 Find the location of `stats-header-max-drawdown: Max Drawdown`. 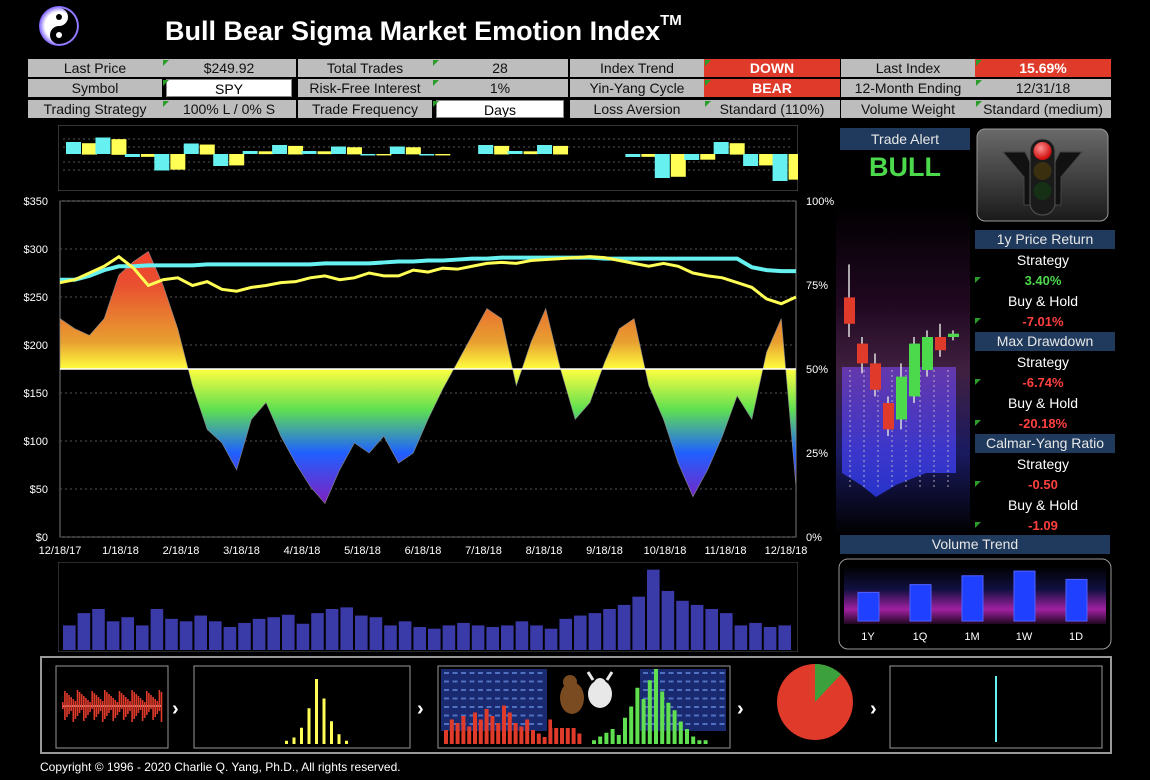

stats-header-max-drawdown: Max Drawdown is located at coordinates (1045, 341).